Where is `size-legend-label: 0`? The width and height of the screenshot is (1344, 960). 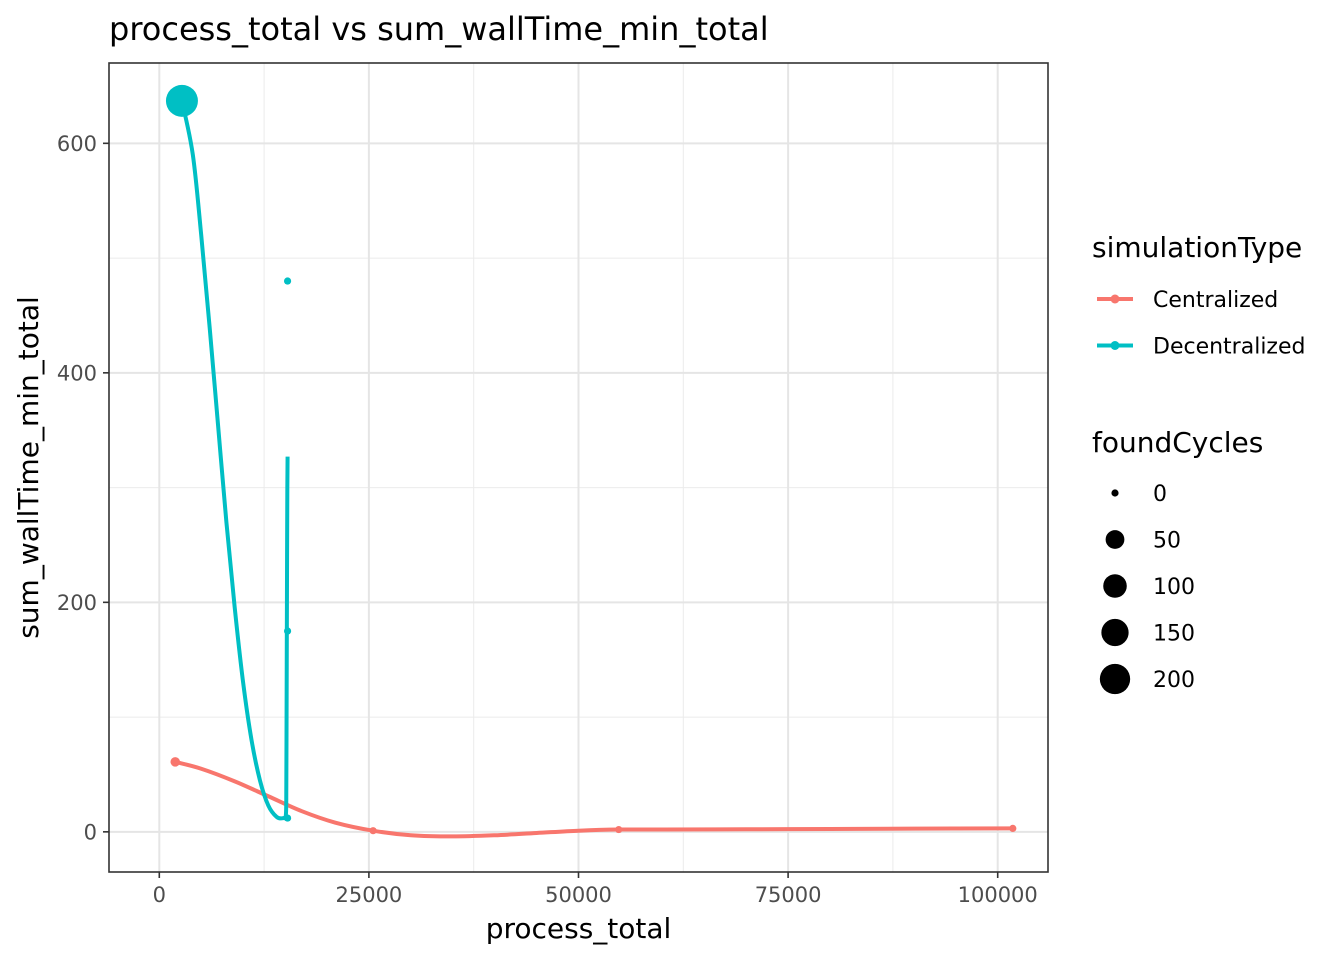 size-legend-label: 0 is located at coordinates (1160, 494).